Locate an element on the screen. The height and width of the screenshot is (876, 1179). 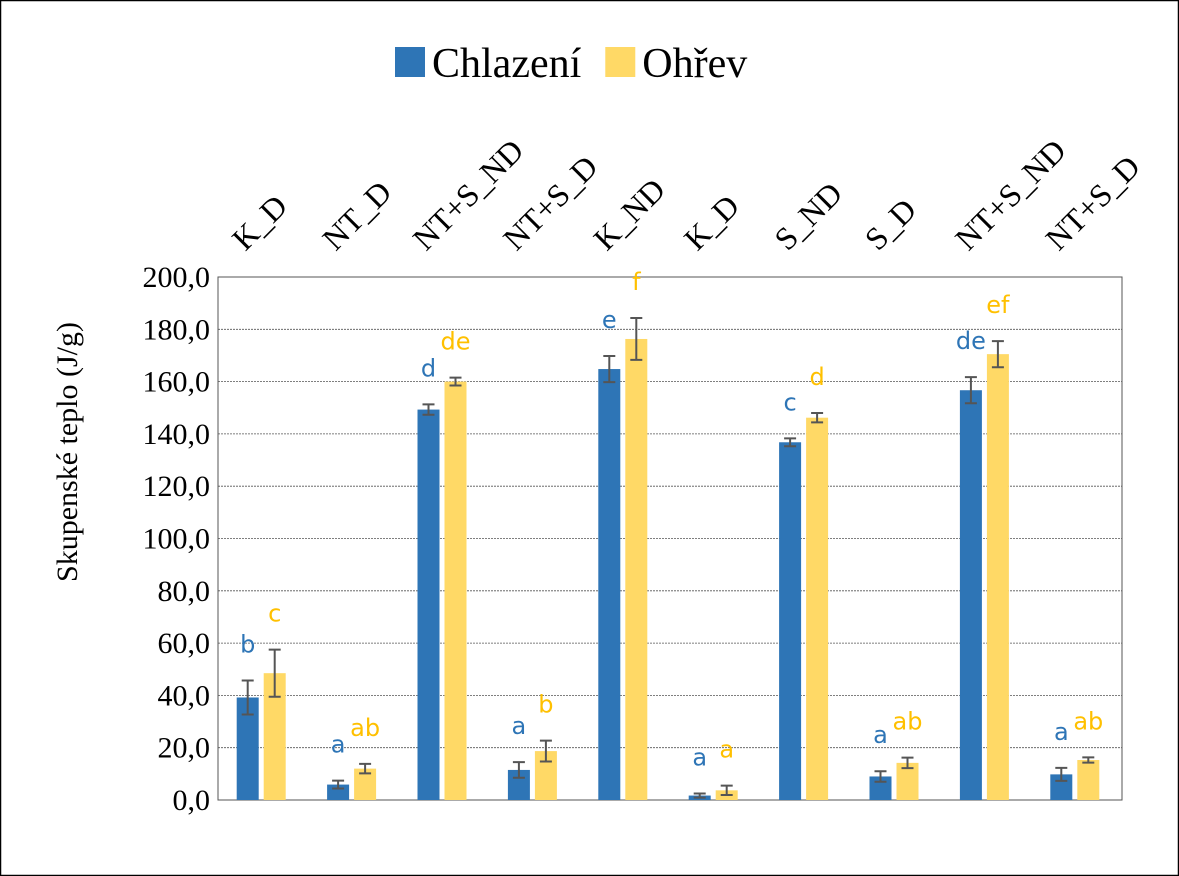
significance-label: ef is located at coordinates (998, 305).